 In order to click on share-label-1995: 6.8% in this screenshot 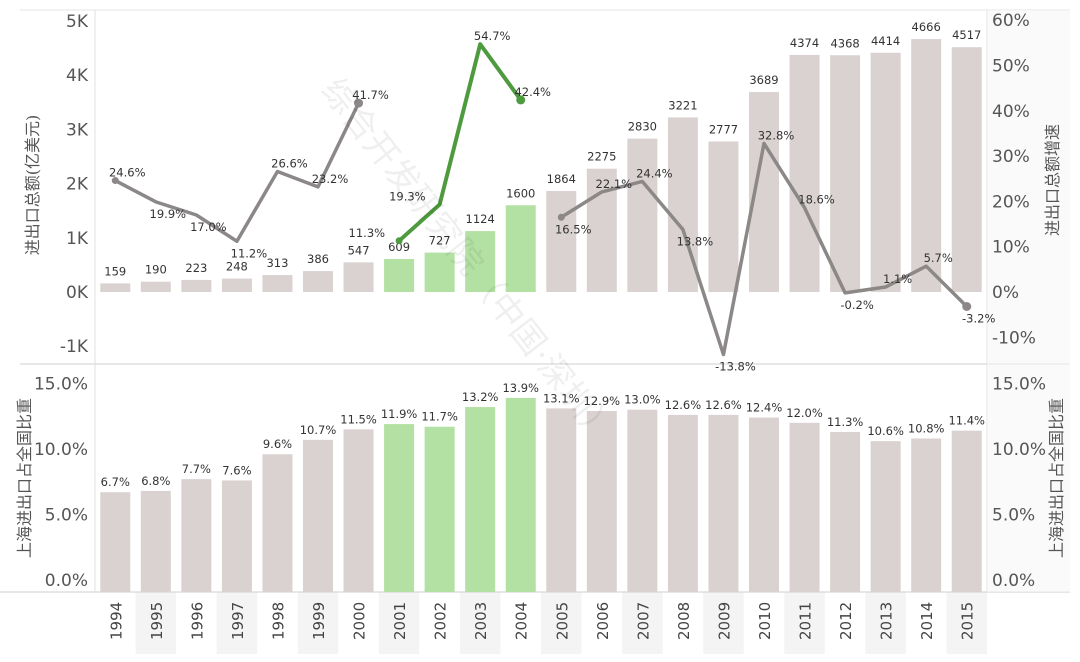, I will do `click(155, 481)`.